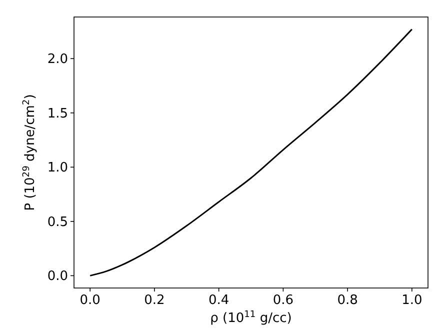  Describe the element at coordinates (412, 300) in the screenshot. I see `x-tick-label: 1.0` at that location.